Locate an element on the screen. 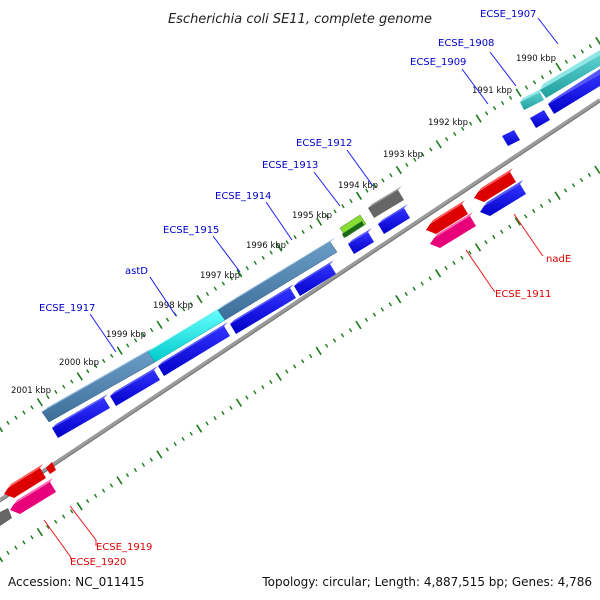 This screenshot has height=600, width=600. gene-label: ECSE_1911 is located at coordinates (523, 294).